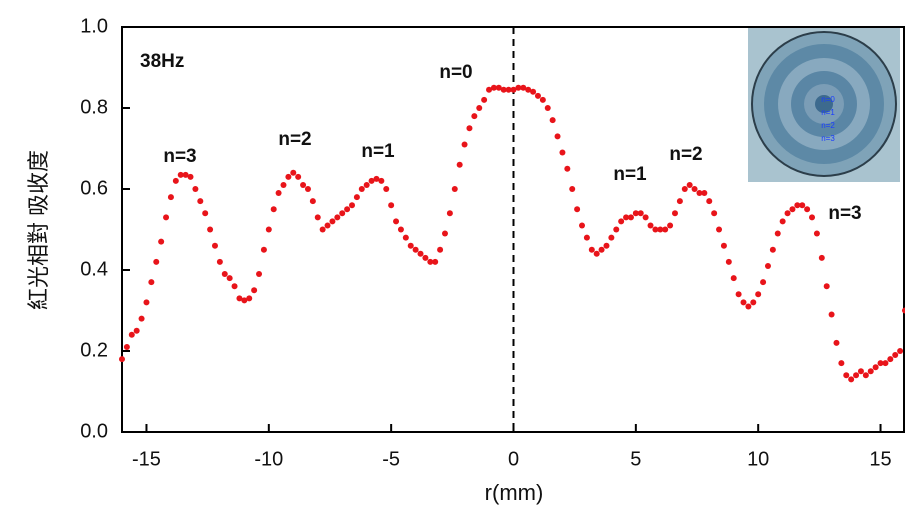 The image size is (905, 525). Describe the element at coordinates (94, 431) in the screenshot. I see `y-tick-label: 0.0` at that location.